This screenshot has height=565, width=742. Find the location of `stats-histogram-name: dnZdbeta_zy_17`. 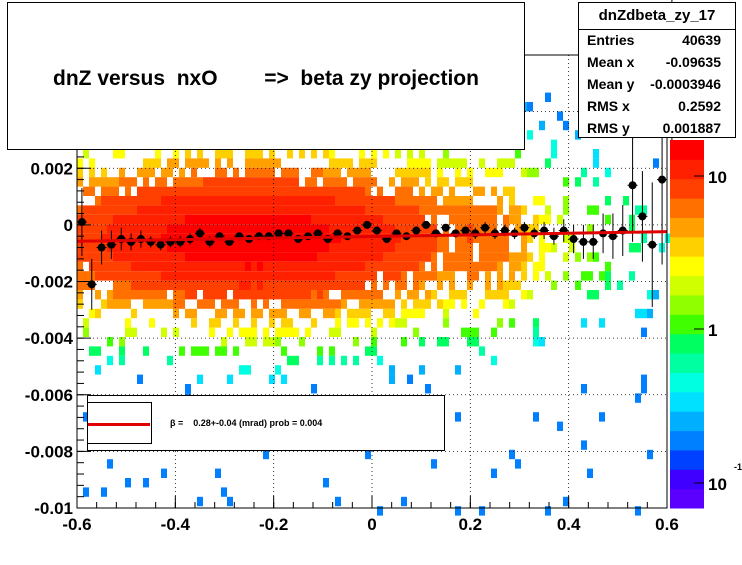

stats-histogram-name: dnZdbeta_zy_17 is located at coordinates (657, 16).